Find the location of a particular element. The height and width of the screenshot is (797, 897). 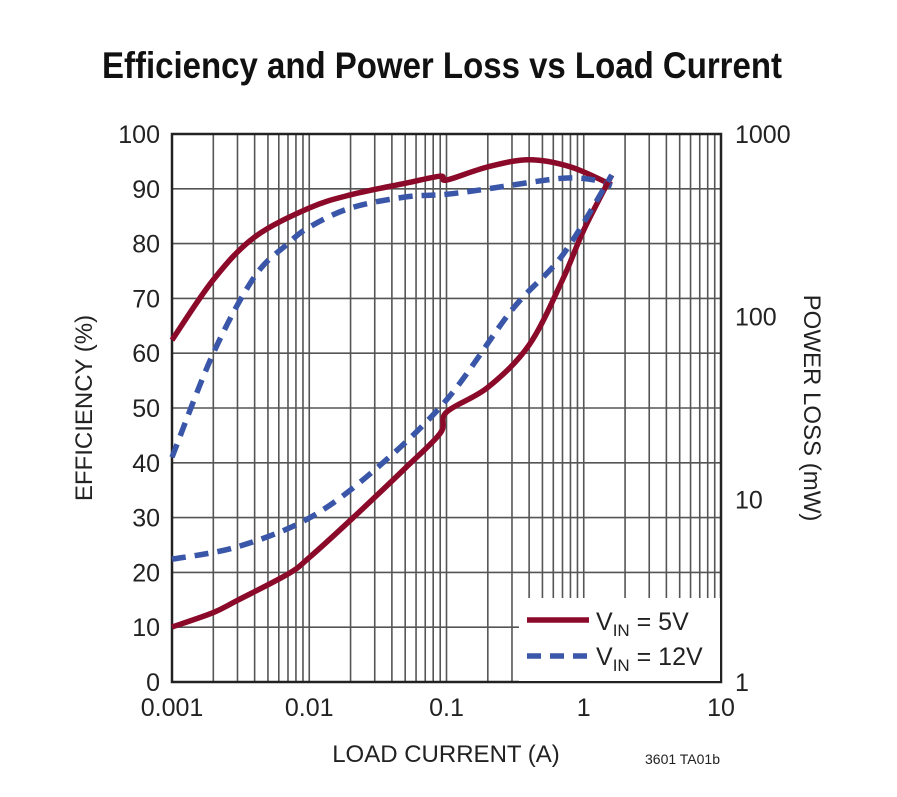

y2-tick-label: 10 is located at coordinates (749, 500).